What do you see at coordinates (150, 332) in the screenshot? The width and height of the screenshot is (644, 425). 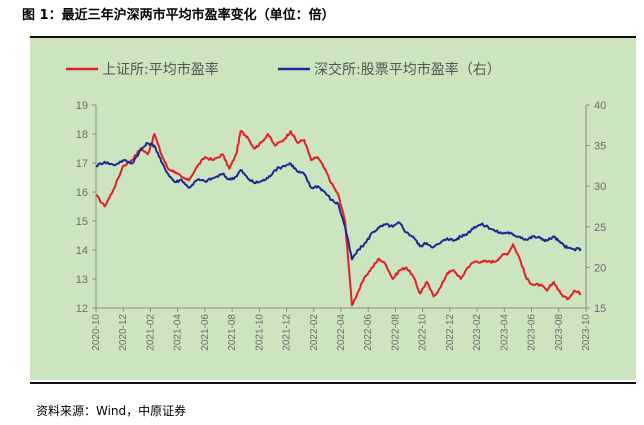 I see `x-tick-label: 2021-02` at bounding box center [150, 332].